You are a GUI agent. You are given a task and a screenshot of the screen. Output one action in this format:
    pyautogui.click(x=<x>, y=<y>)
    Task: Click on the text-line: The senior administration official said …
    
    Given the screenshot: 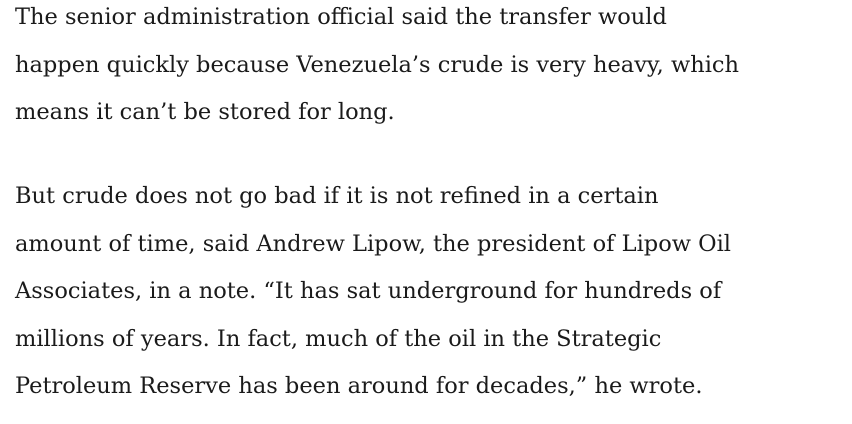 What is the action you would take?
    pyautogui.click(x=341, y=17)
    